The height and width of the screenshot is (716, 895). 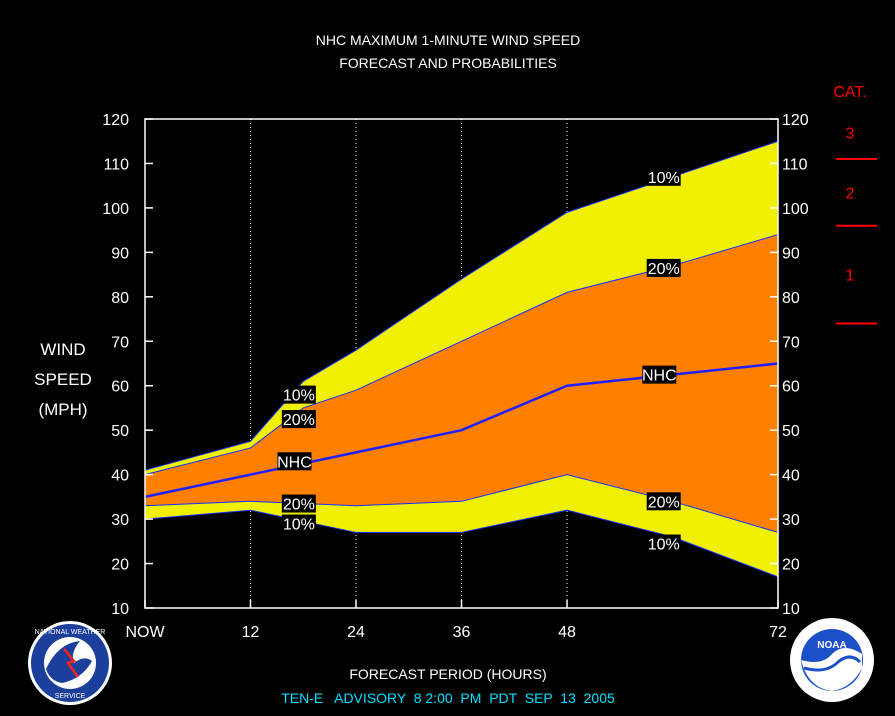 I want to click on y-tick-label-left-120: 120, so click(x=115, y=120).